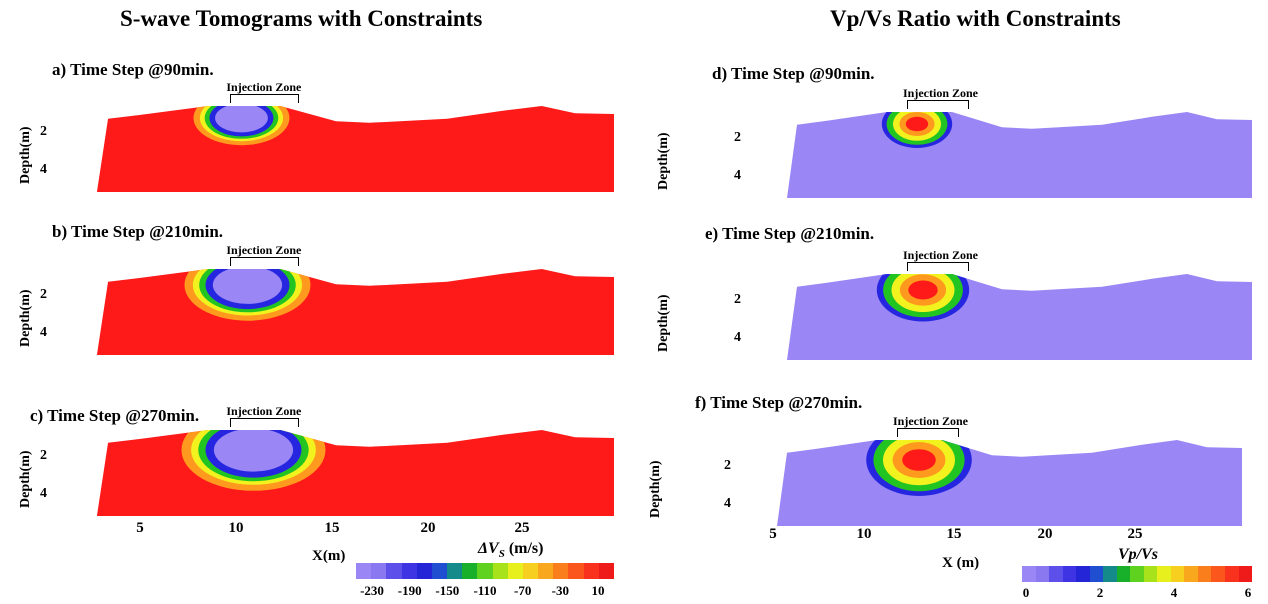  Describe the element at coordinates (954, 534) in the screenshot. I see `right-x-tick: 15` at that location.